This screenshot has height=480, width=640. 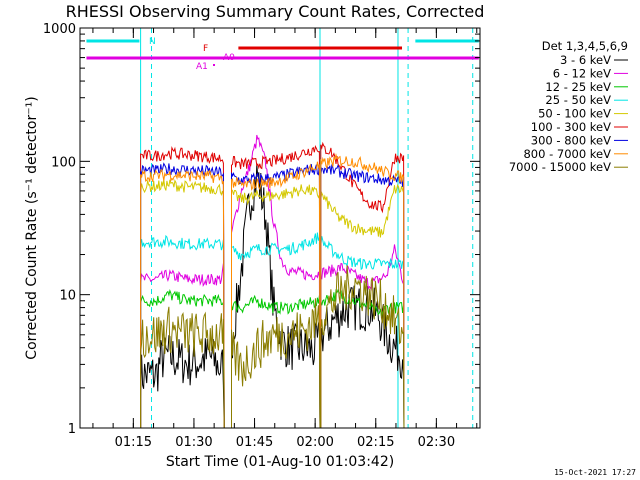 What do you see at coordinates (567, 154) in the screenshot?
I see `legend-label: 800 - 7000 keV` at bounding box center [567, 154].